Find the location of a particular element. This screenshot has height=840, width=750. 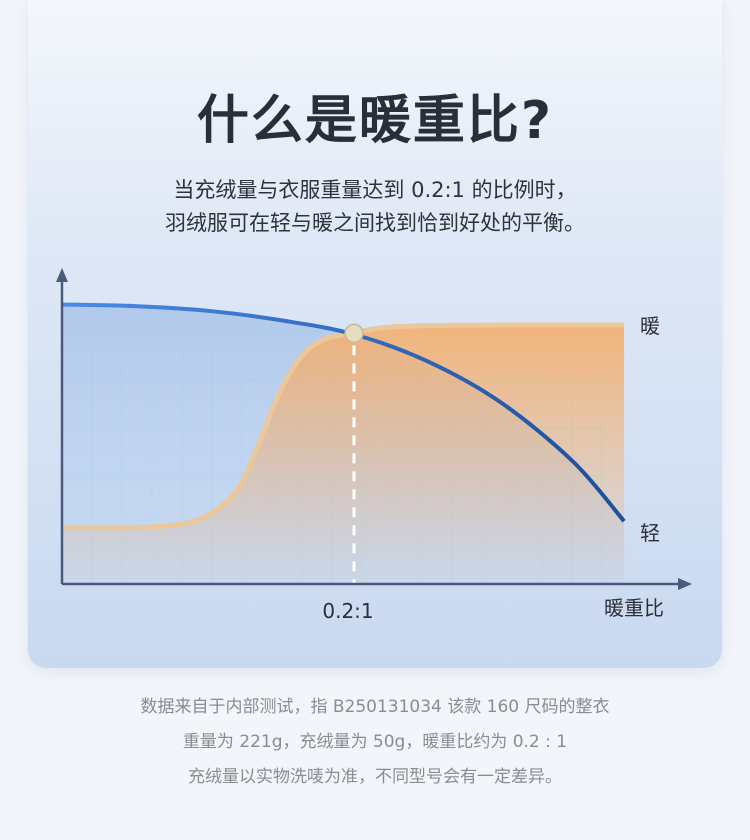

footnote-line: 数据来自于内部测试，指 B250131034 该款 160 尺码的整衣 is located at coordinates (375, 707).